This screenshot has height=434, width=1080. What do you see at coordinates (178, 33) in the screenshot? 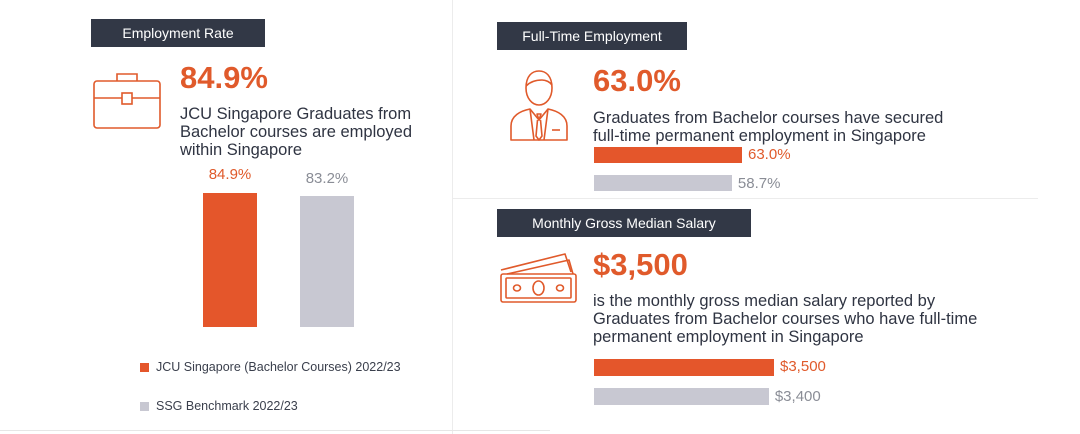
I see `employment-rate-tag: Employment Rate` at bounding box center [178, 33].